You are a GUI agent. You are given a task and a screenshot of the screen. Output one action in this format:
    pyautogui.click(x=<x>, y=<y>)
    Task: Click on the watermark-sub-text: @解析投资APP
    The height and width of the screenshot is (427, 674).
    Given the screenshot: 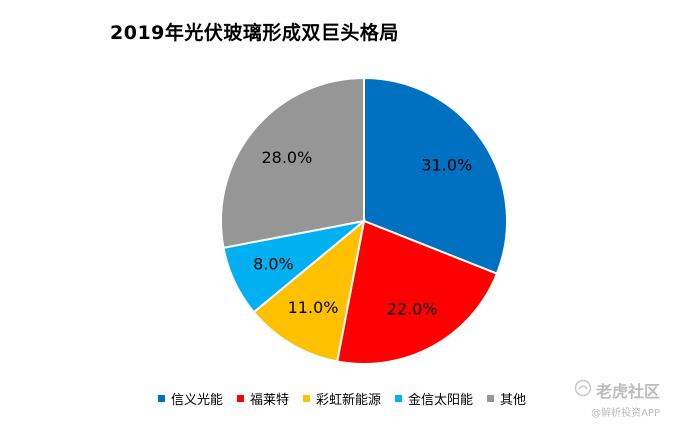 What is the action you would take?
    pyautogui.click(x=625, y=413)
    